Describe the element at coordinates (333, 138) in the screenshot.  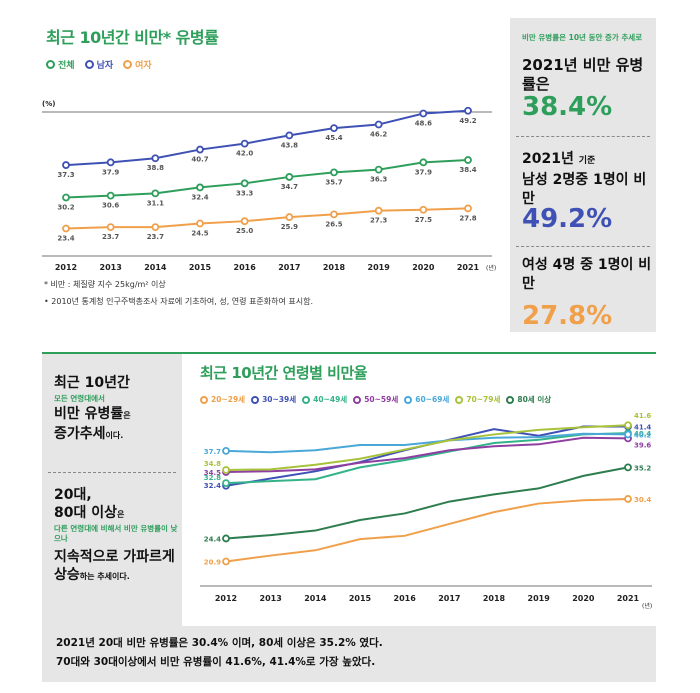
I see `data-label: 45.4` at that location.